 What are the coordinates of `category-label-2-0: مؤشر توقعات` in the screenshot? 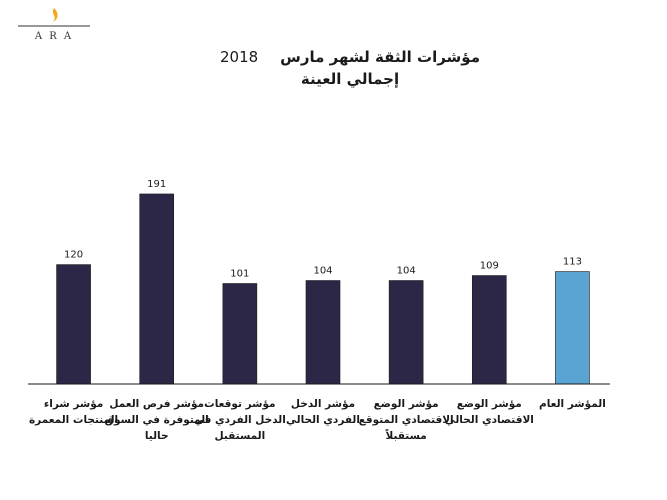 It's located at (239, 404).